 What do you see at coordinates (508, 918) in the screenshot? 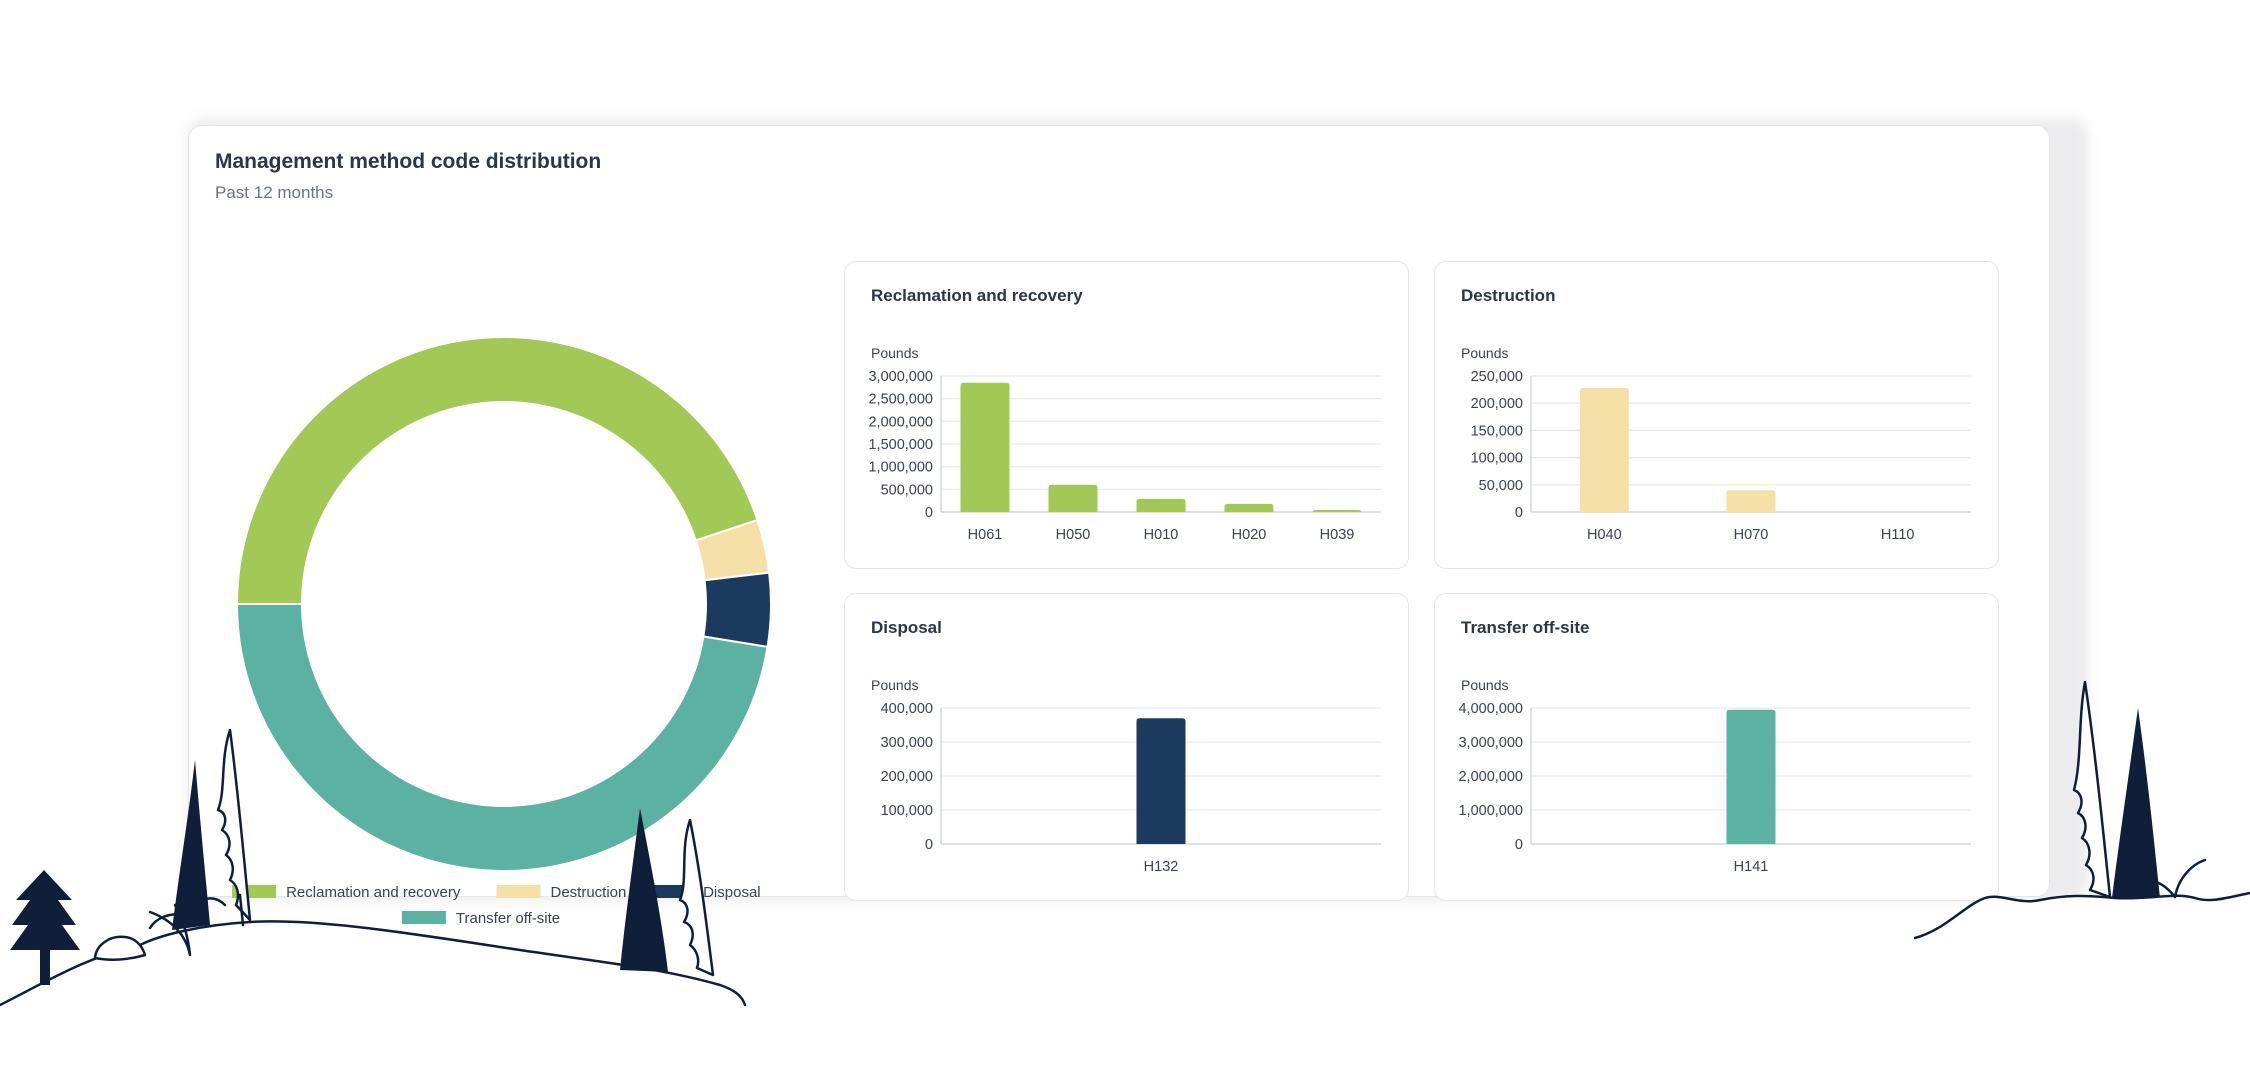
I see `legend-label: Transfer off-site` at bounding box center [508, 918].